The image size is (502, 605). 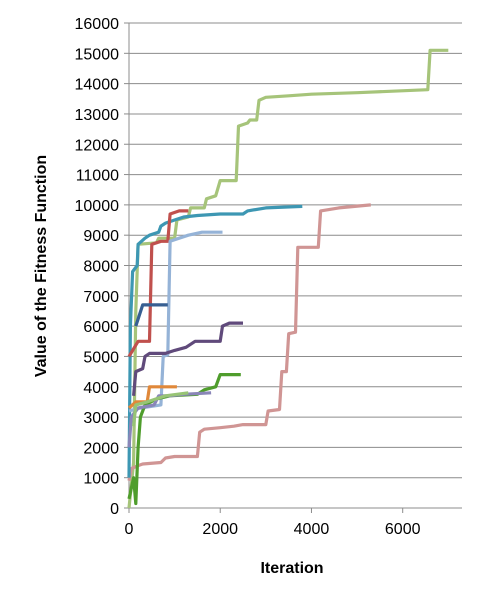 I want to click on x-tick-label: 6000, so click(x=403, y=529).